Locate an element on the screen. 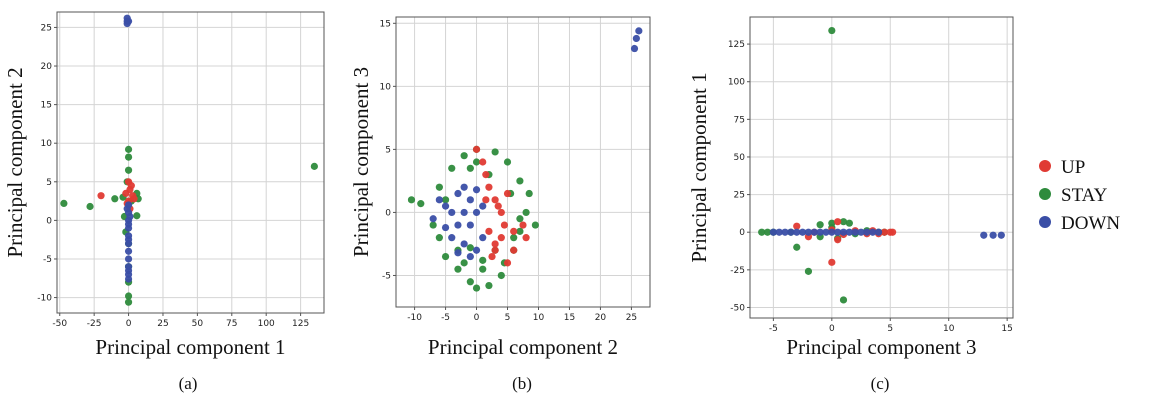  y-tick-label: 125 is located at coordinates (736, 45).